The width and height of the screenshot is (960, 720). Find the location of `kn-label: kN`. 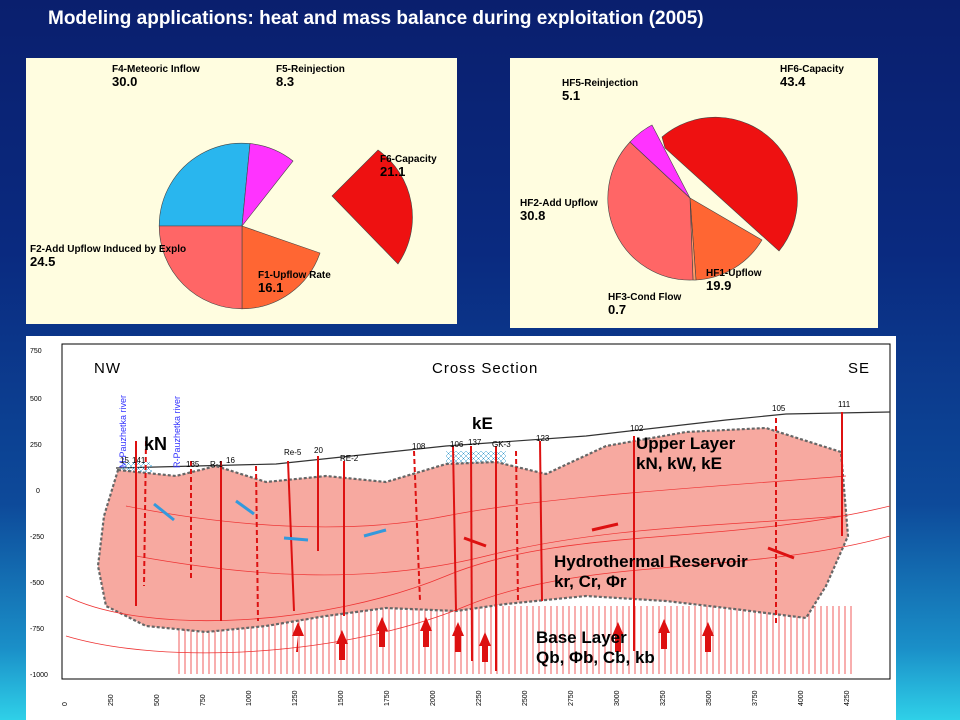

kn-label: kN is located at coordinates (156, 444).